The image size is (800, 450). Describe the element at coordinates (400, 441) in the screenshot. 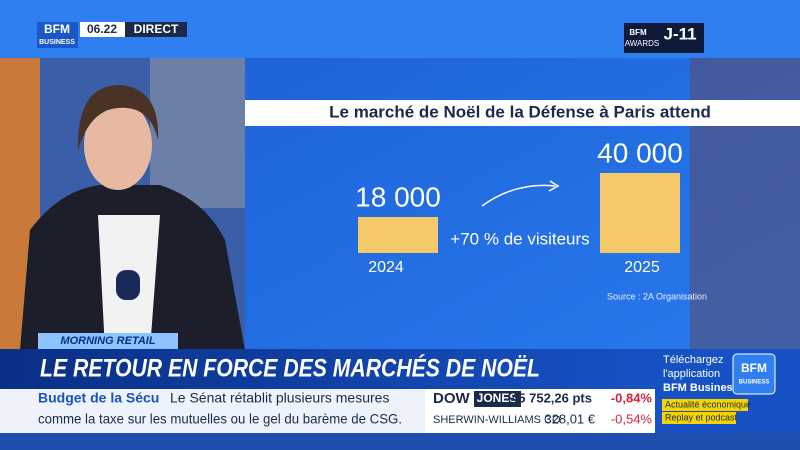

I see `bottom-strip` at that location.